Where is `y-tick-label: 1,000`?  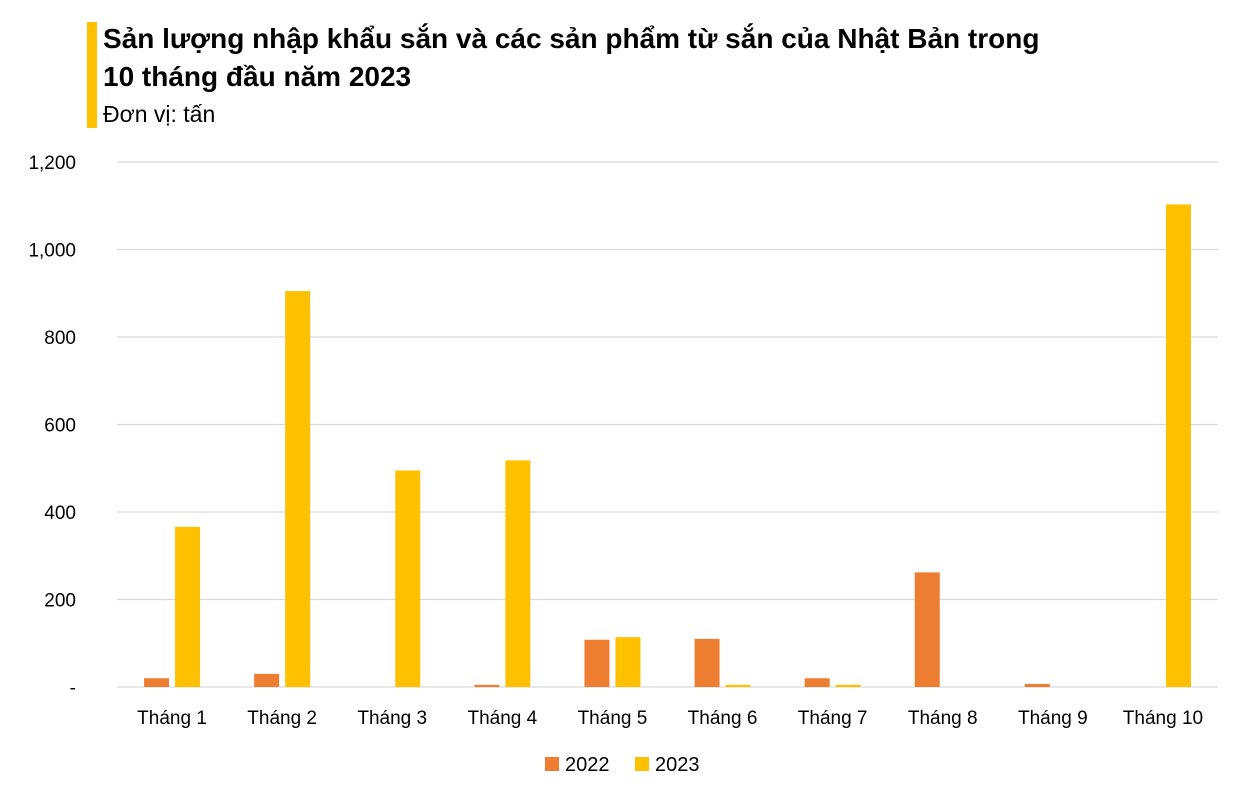
y-tick-label: 1,000 is located at coordinates (52, 251).